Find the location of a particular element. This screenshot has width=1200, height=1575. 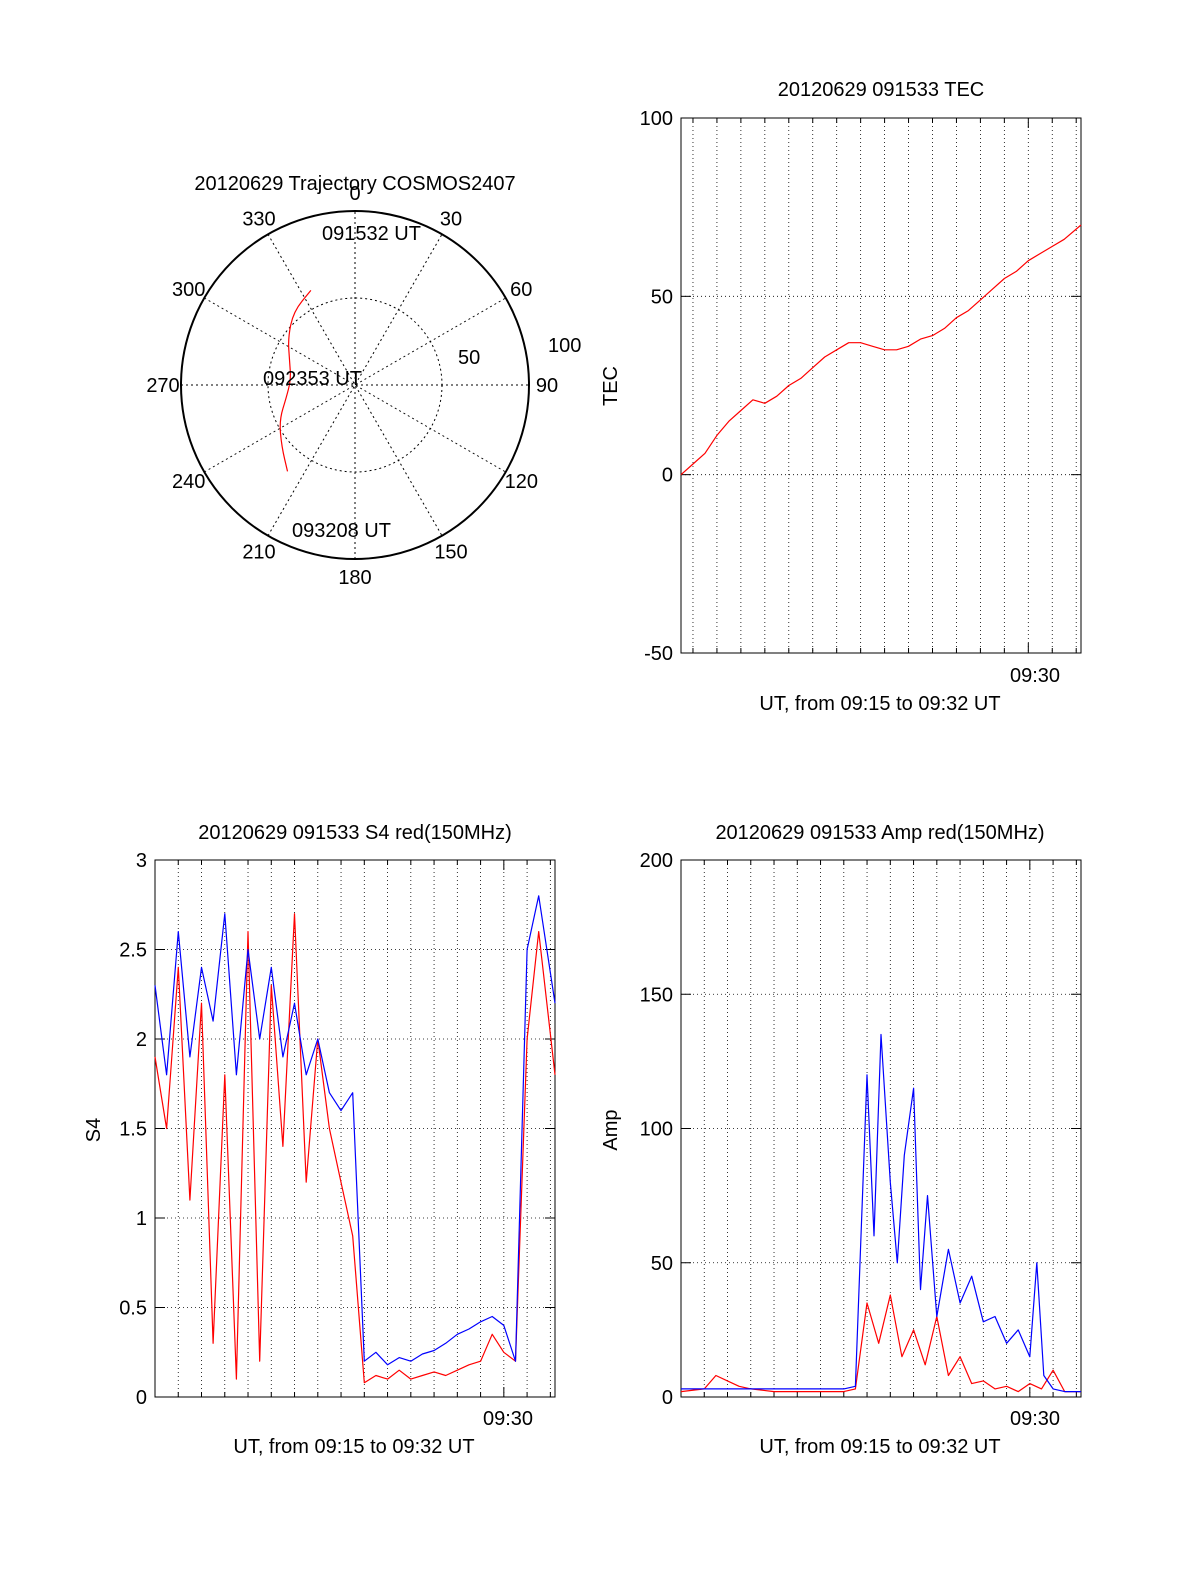

amp-y-tick-label: 0 is located at coordinates (667, 1398).